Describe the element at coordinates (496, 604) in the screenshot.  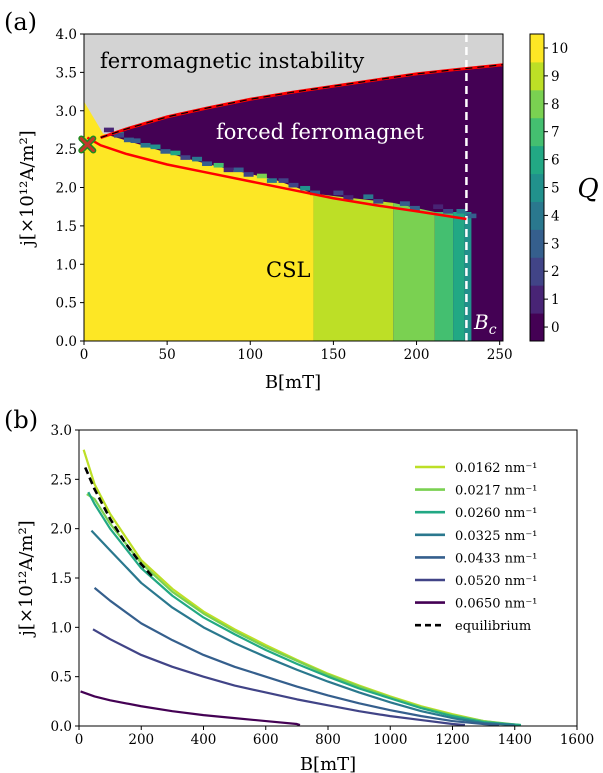
I see `legend-label-6: 0.0650 nm⁻¹` at that location.